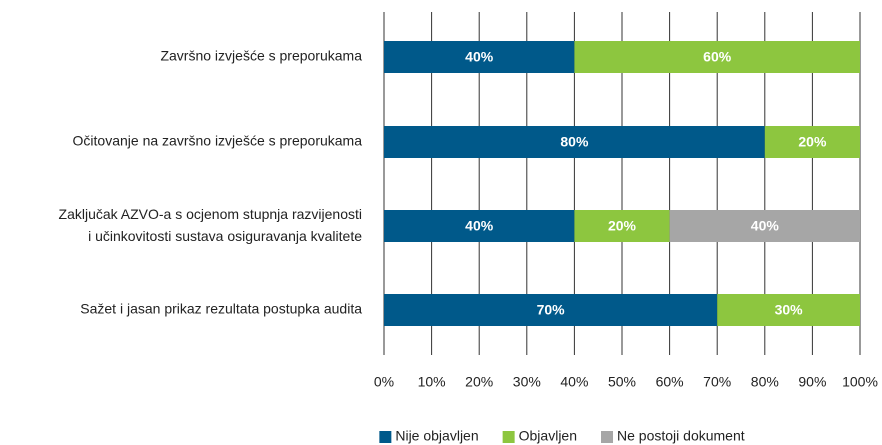  Describe the element at coordinates (860, 382) in the screenshot. I see `x-tick-label: 100%` at that location.